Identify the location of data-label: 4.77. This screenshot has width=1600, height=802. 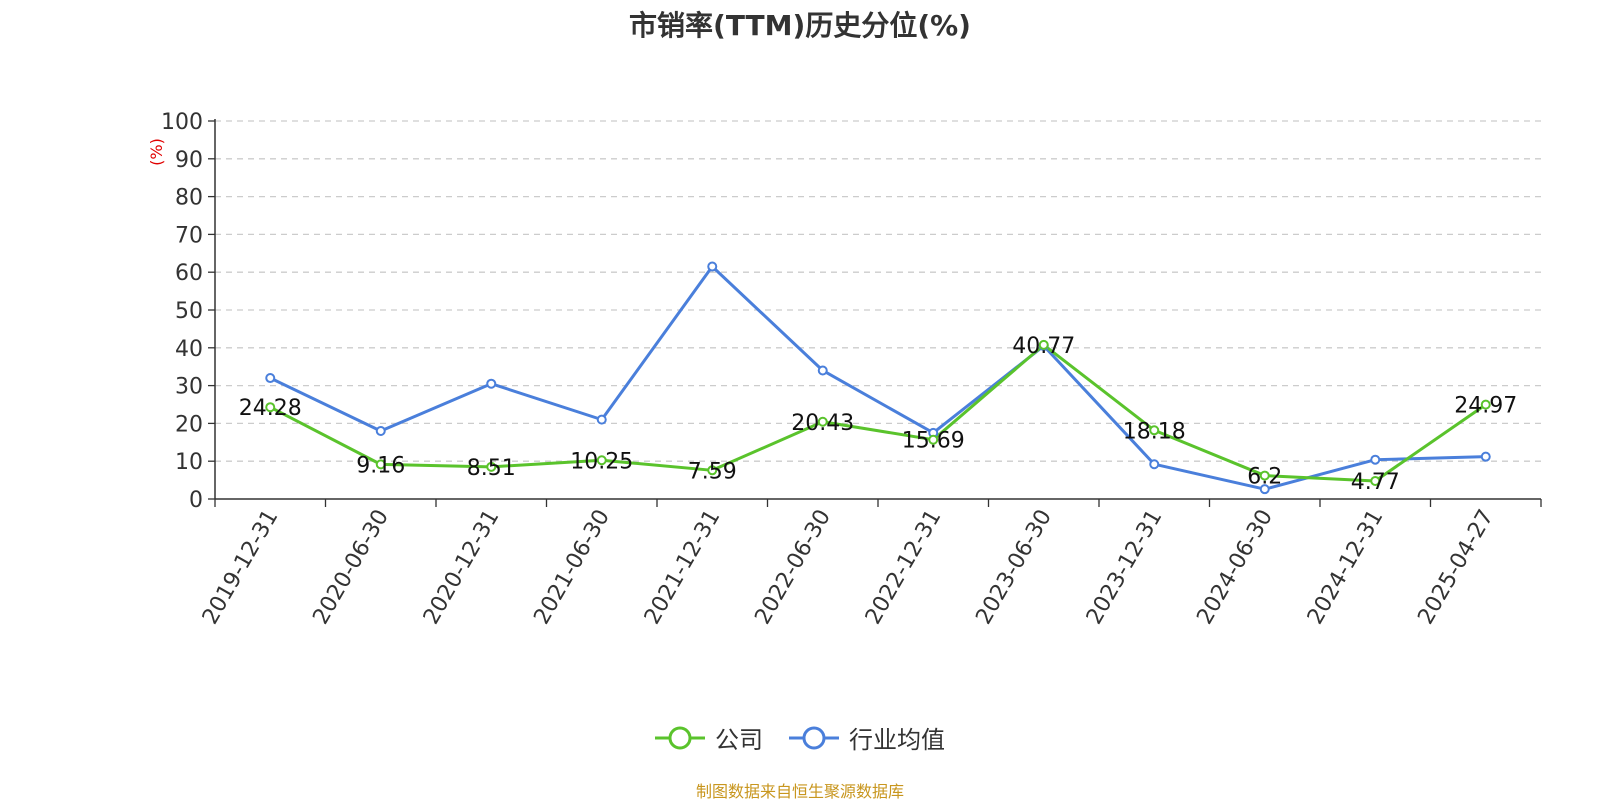
(1375, 482).